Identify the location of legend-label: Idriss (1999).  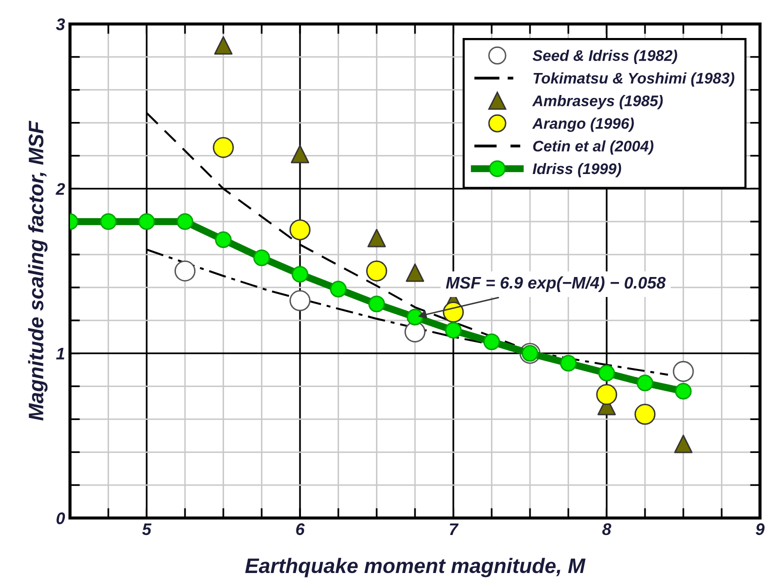
(577, 170).